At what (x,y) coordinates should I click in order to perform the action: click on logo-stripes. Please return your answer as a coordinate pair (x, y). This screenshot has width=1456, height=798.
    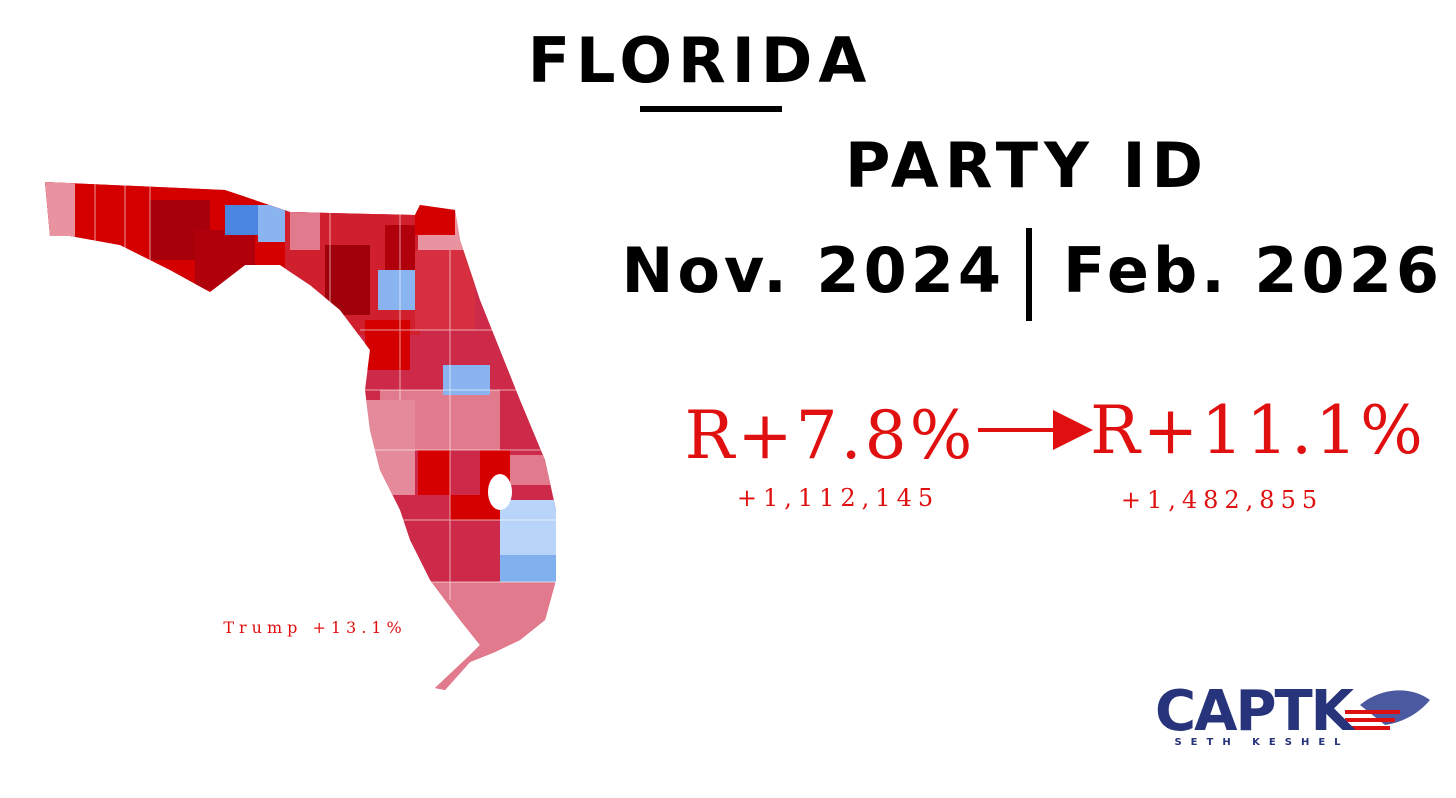
    Looking at the image, I should click on (1372, 720).